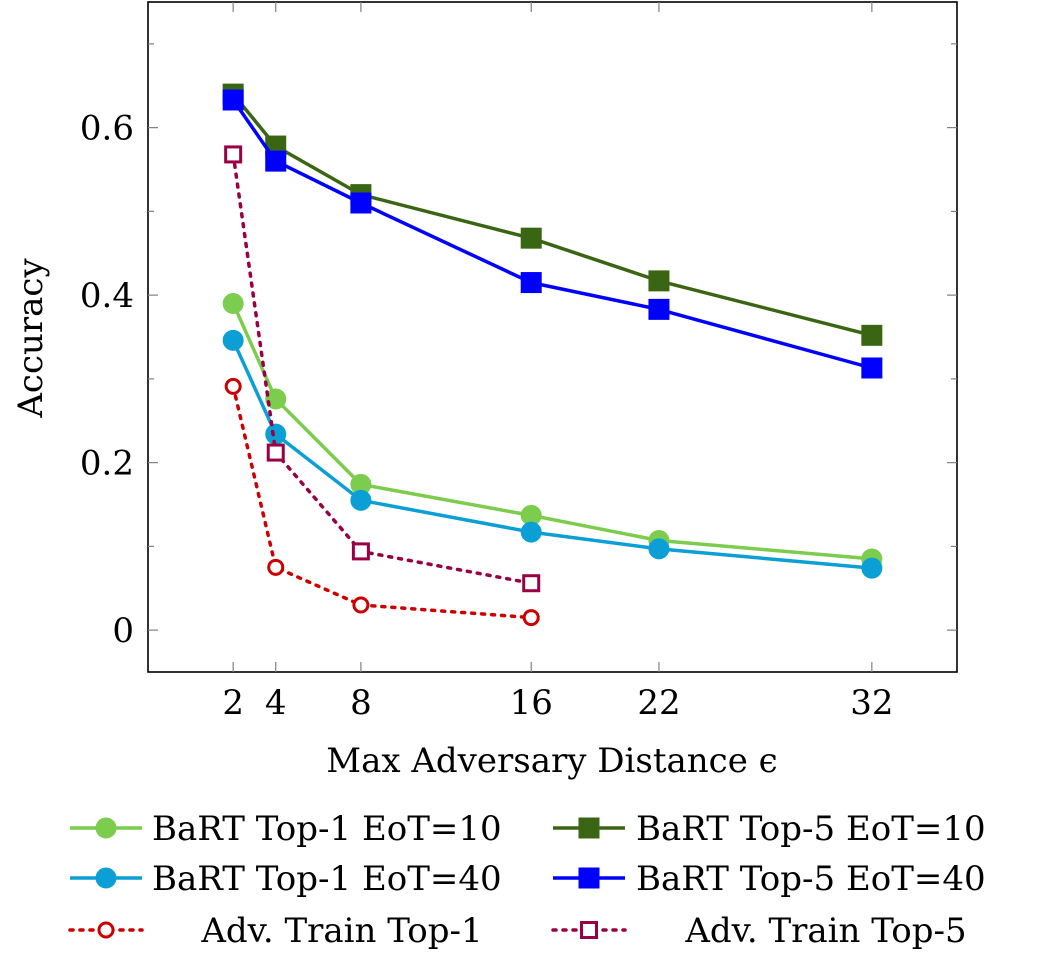  I want to click on y-tick-label: 0, so click(123, 631).